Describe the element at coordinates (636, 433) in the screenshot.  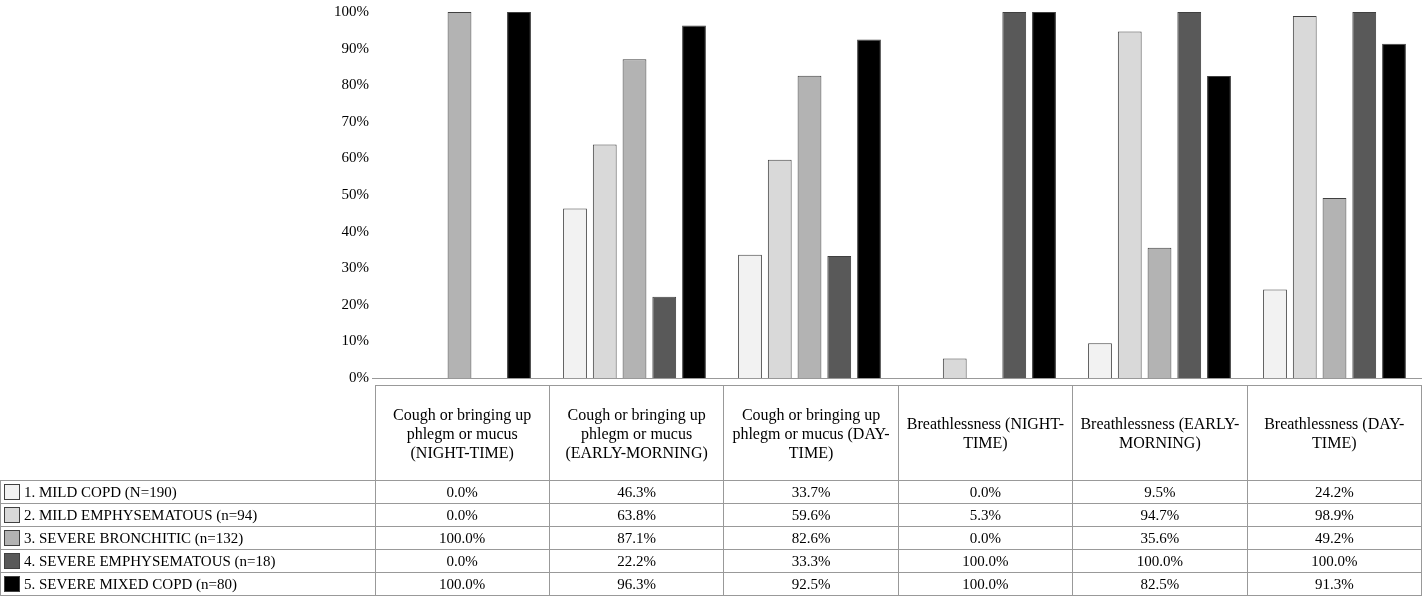
I see `x-tick-label: Cough or bringing up phlegm or mucus (EARLY-MORNING)` at that location.